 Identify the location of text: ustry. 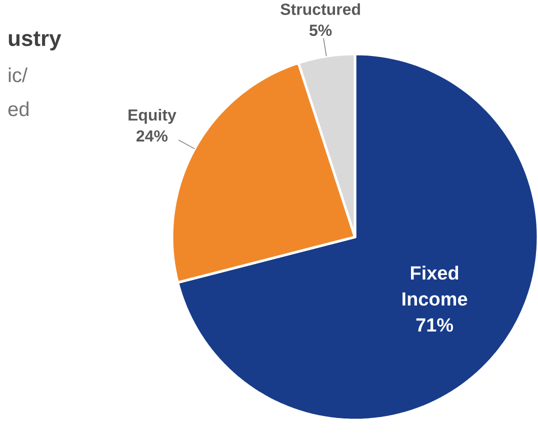
(35, 41).